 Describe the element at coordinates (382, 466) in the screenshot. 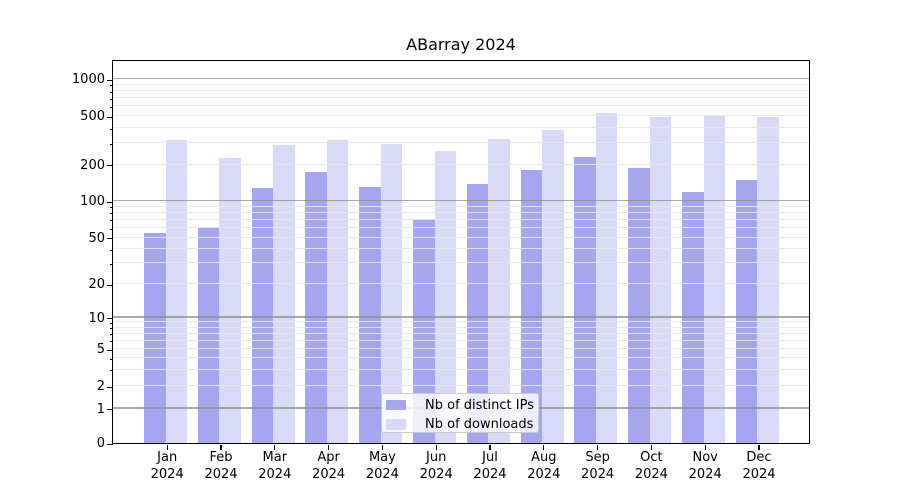

I see `x-tick-label: May 2024` at that location.